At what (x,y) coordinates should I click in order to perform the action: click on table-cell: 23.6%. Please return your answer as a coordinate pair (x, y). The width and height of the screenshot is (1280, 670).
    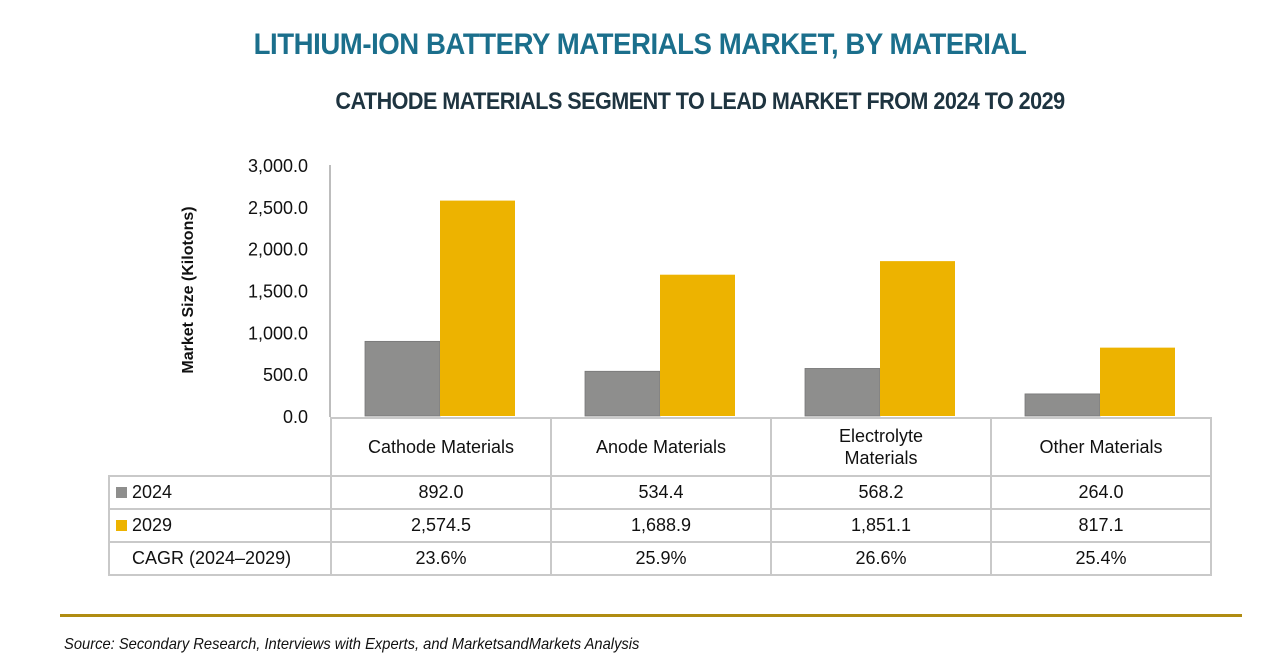
    Looking at the image, I should click on (441, 558).